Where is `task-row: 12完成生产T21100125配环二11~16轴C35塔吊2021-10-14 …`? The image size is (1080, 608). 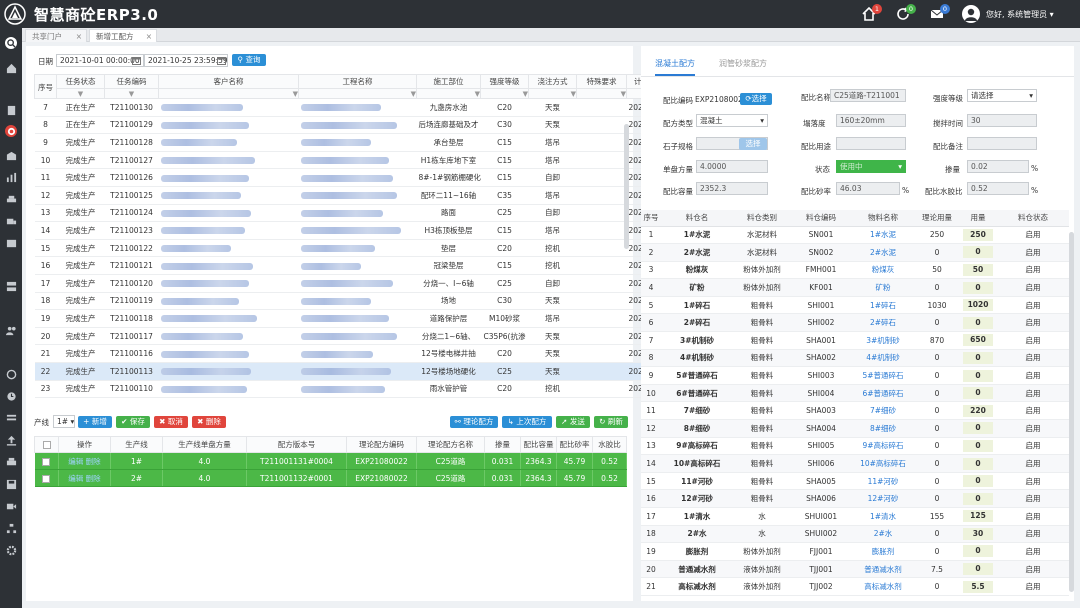 task-row: 12完成生产T21100125配环二11~16轴C35塔吊2021-10-14 … is located at coordinates (360, 195).